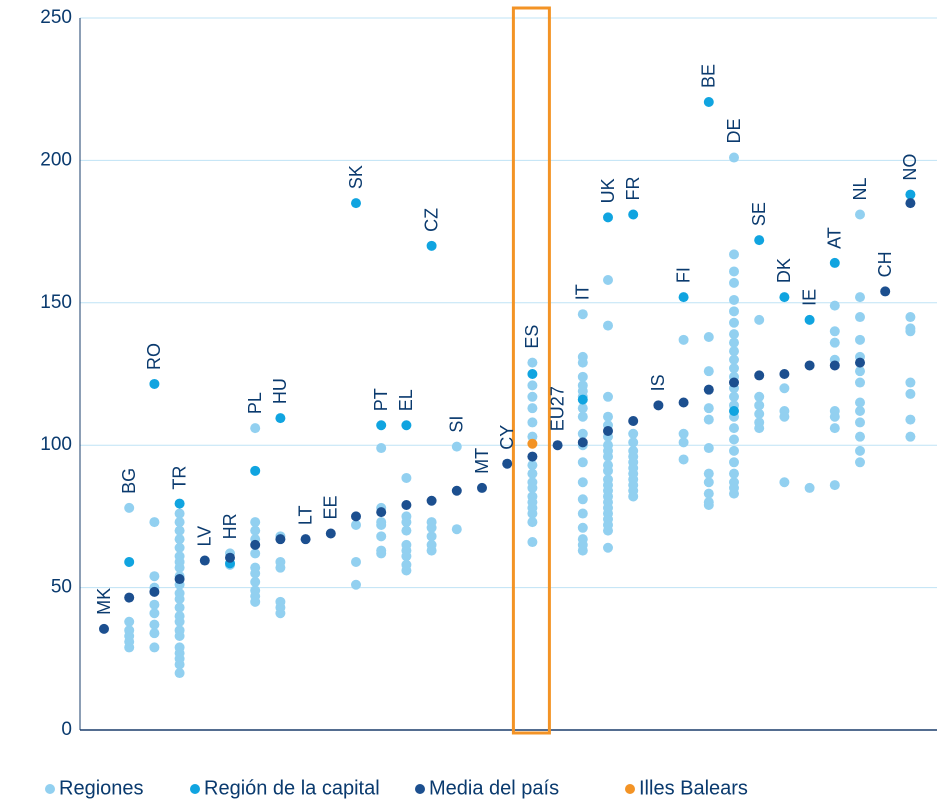 This screenshot has width=937, height=810. I want to click on legend-label: Regiones, so click(101, 788).